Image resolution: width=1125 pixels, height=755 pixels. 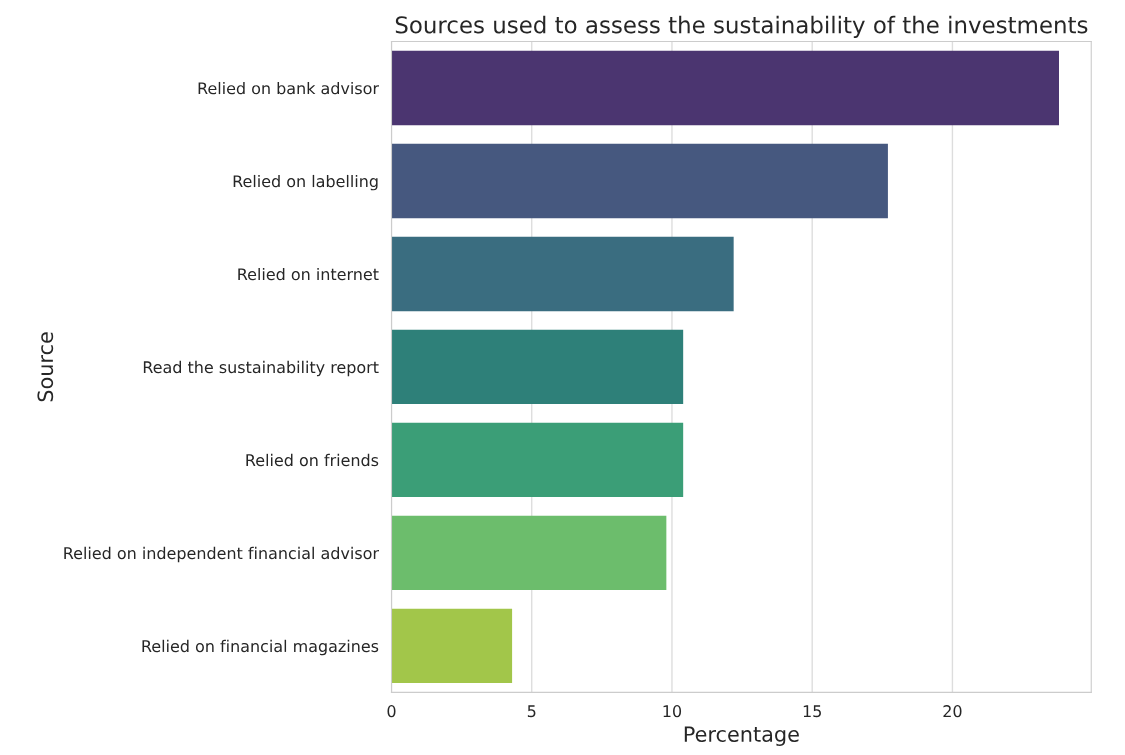 I want to click on x-tick-label: 15, so click(x=812, y=711).